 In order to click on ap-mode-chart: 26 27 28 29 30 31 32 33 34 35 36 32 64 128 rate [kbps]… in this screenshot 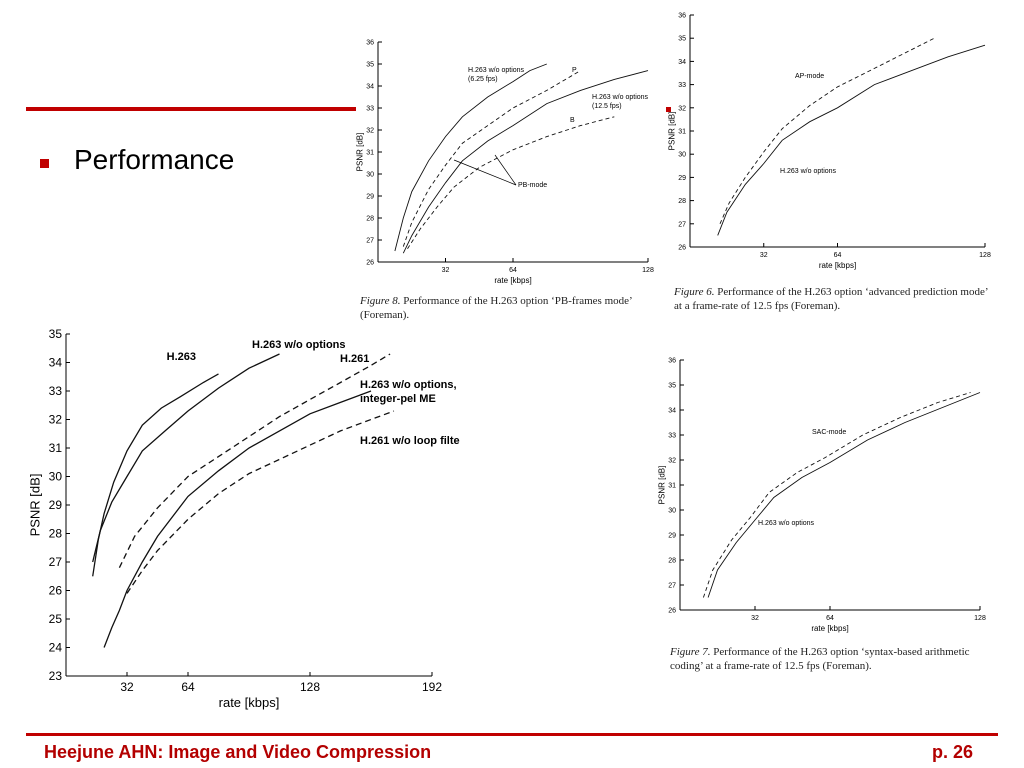, I will do `click(829, 141)`.